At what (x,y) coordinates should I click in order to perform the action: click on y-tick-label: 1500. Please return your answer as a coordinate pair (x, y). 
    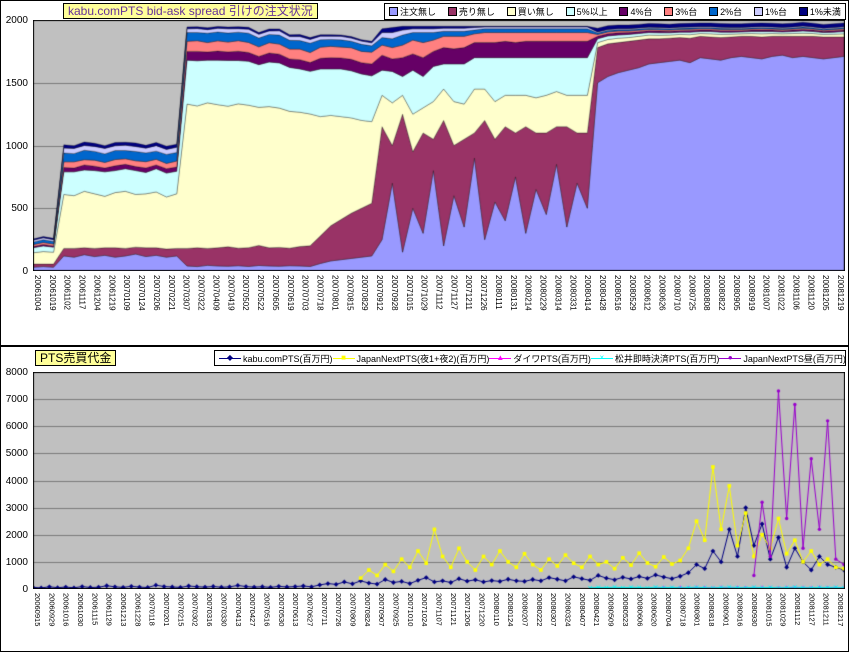
    Looking at the image, I should click on (16, 83).